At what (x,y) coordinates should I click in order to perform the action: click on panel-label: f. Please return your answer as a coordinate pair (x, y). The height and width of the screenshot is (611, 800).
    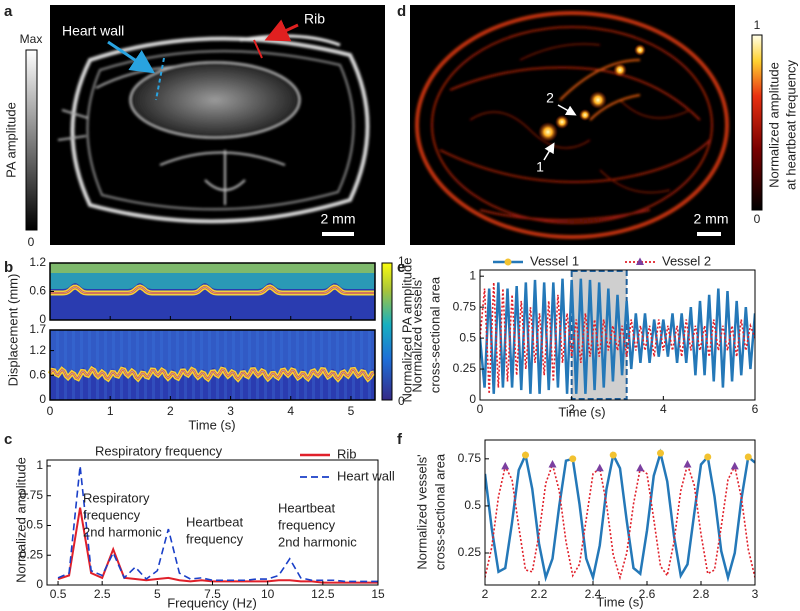
    Looking at the image, I should click on (400, 439).